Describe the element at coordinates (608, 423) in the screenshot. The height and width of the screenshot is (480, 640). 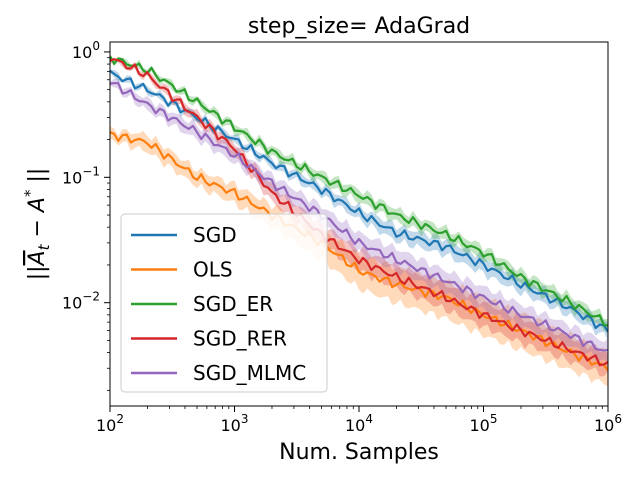
I see `x-tick-label: 10⁶` at that location.